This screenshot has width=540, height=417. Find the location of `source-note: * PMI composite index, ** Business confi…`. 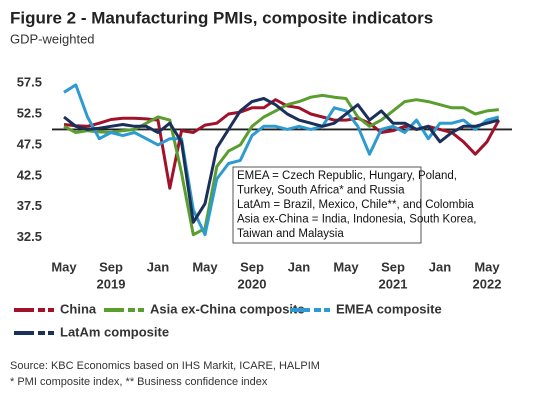

source-note: * PMI composite index, ** Business confi… is located at coordinates (139, 382).